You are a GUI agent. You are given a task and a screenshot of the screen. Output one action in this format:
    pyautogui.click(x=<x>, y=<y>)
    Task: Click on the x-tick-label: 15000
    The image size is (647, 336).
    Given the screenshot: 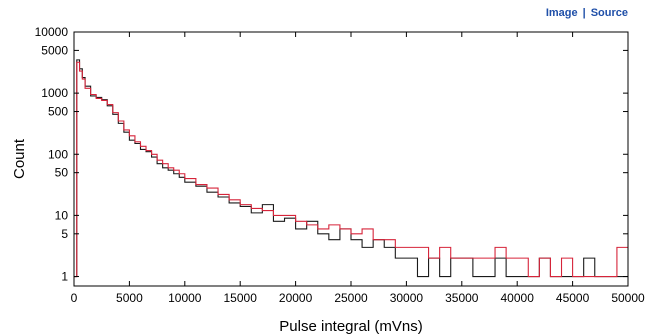 What is the action you would take?
    pyautogui.click(x=241, y=298)
    